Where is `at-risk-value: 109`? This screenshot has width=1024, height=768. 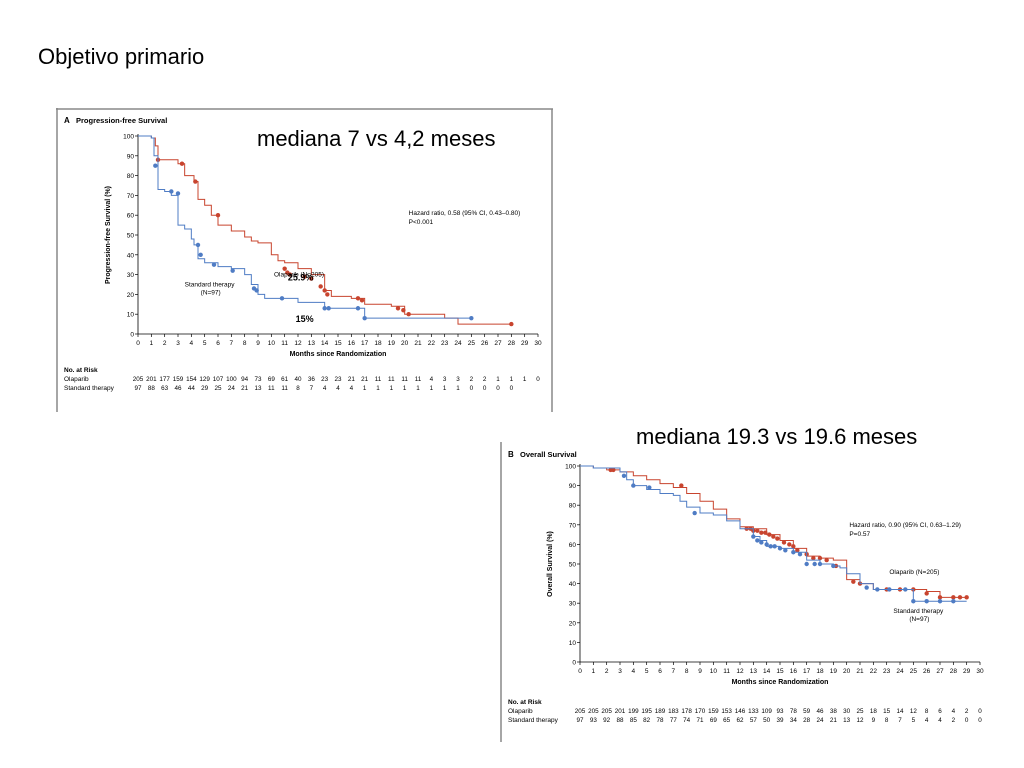 at-risk-value: 109 is located at coordinates (766, 711).